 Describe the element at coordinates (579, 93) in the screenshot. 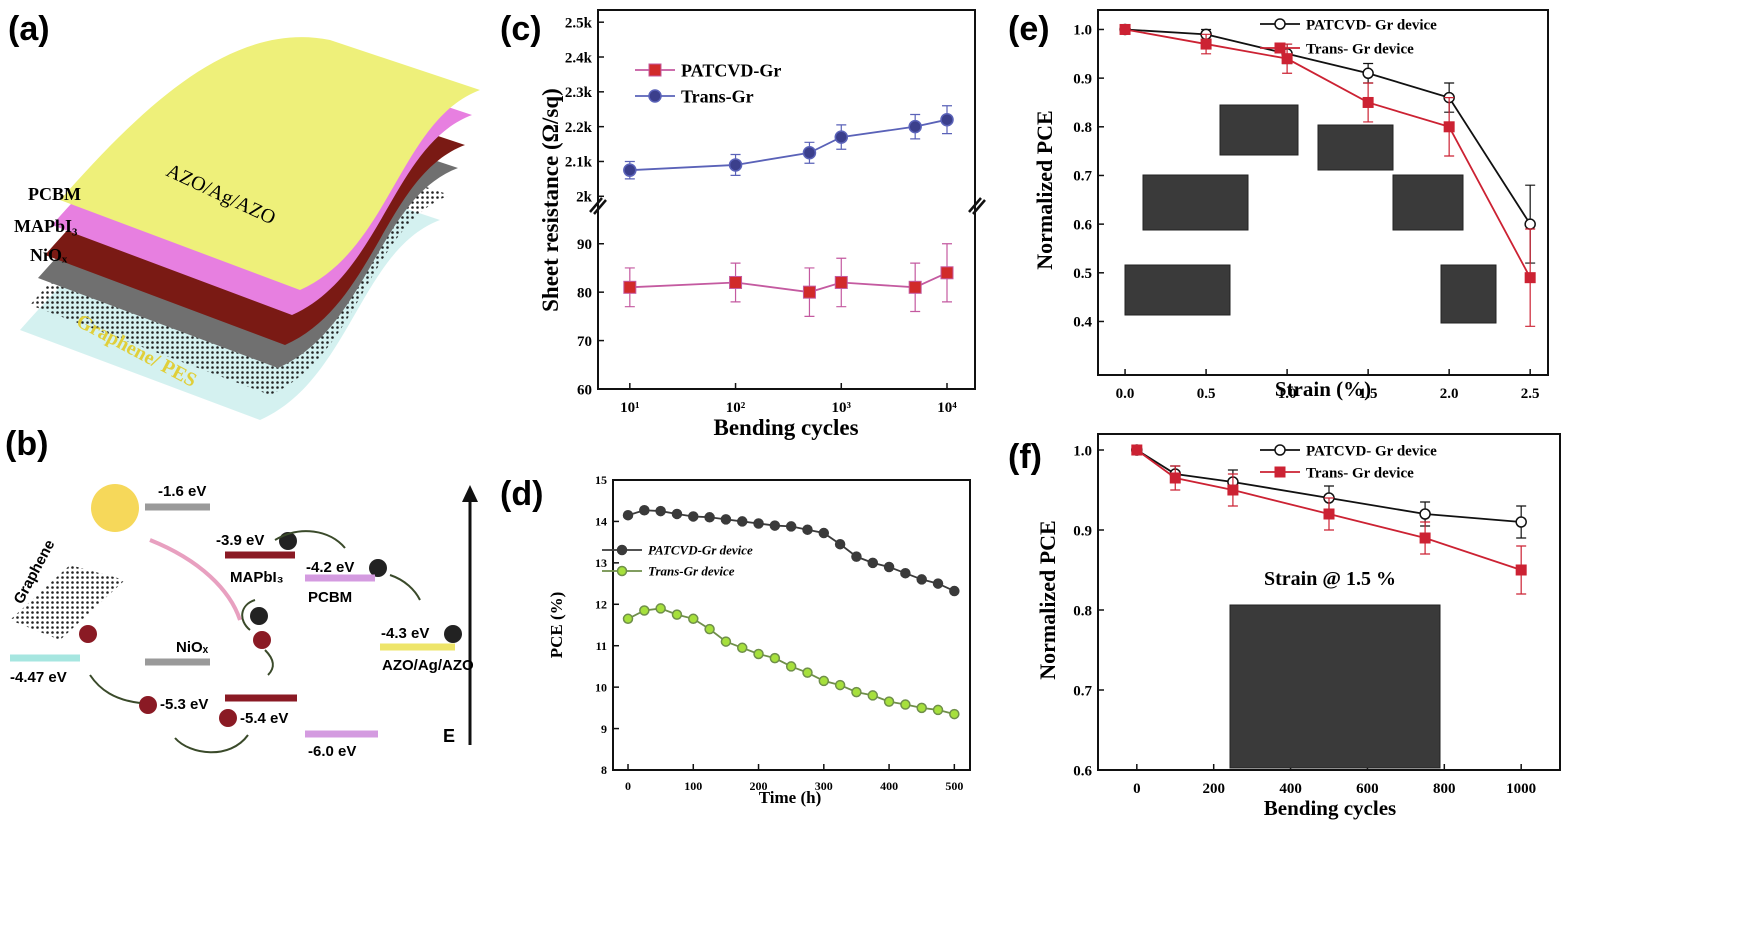

I see `y-tick-label: 2.3k` at that location.